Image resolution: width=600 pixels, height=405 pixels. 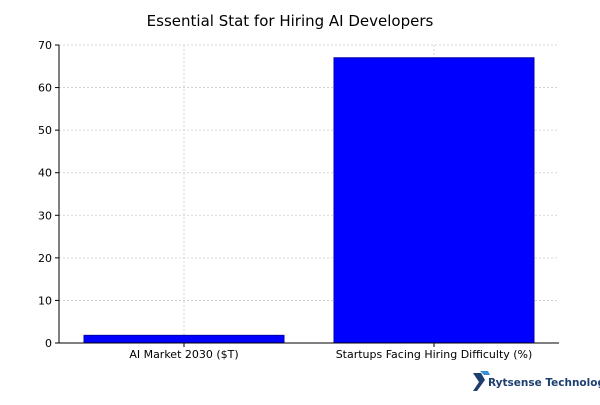 What do you see at coordinates (45, 215) in the screenshot?
I see `y-tick-label: 30` at bounding box center [45, 215].